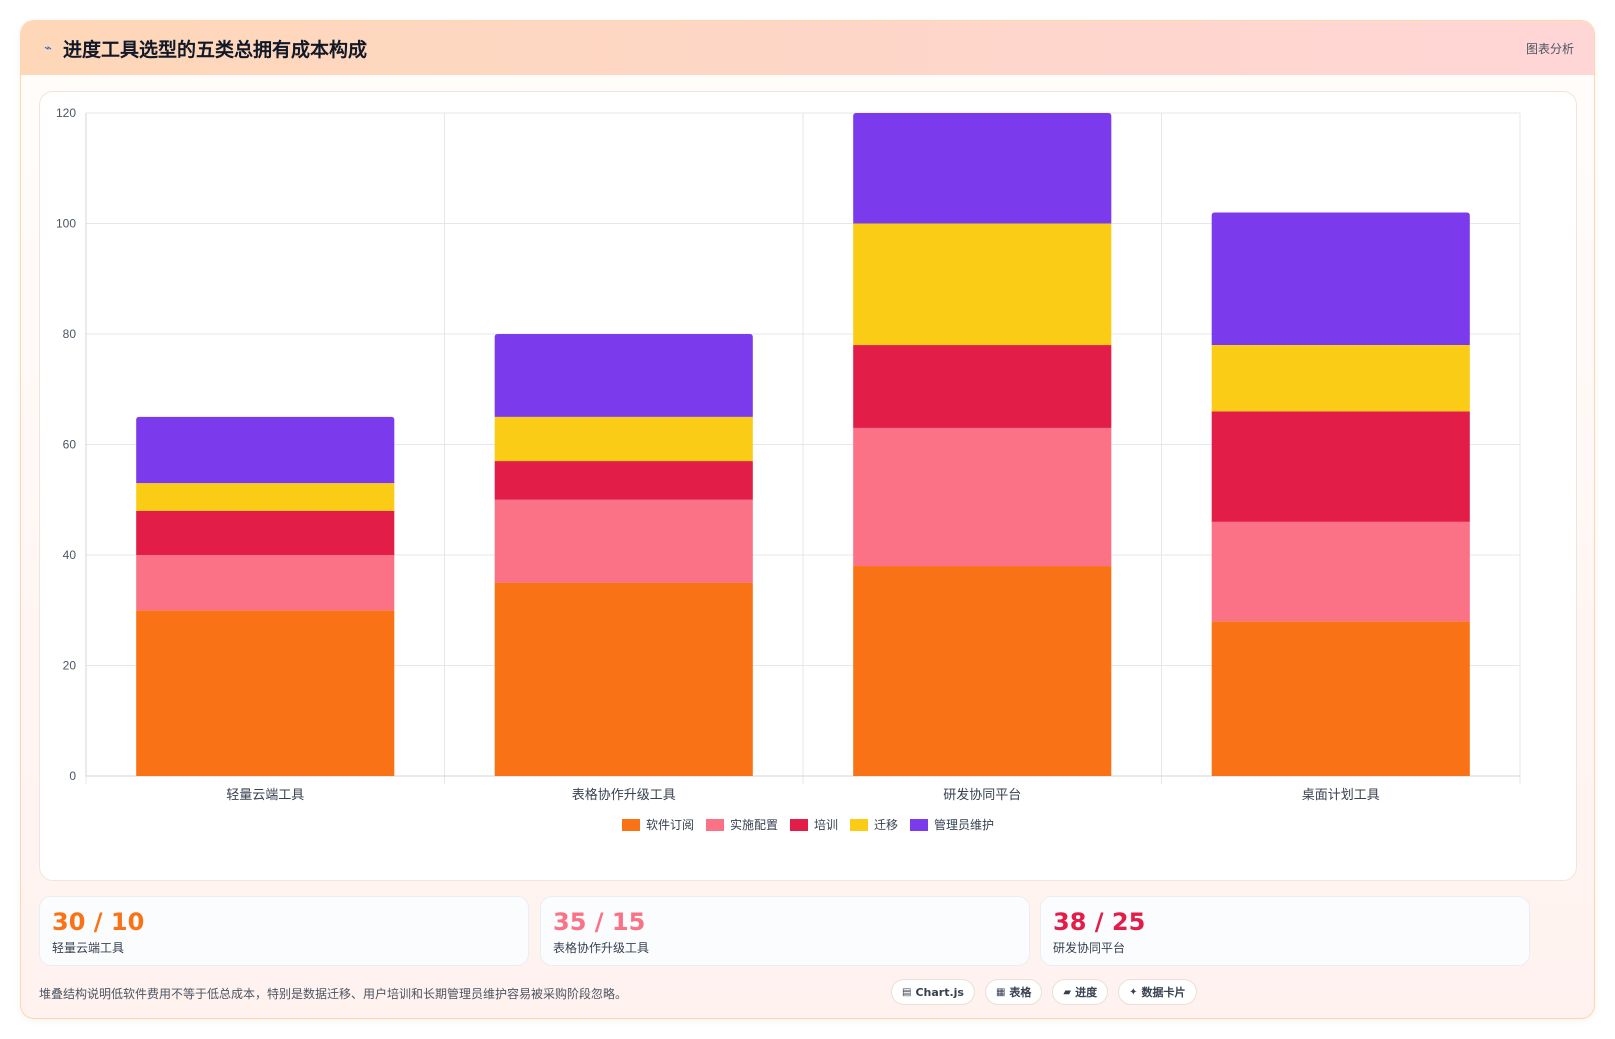  I want to click on x-tick-label: 轻量云端工具, so click(265, 795).